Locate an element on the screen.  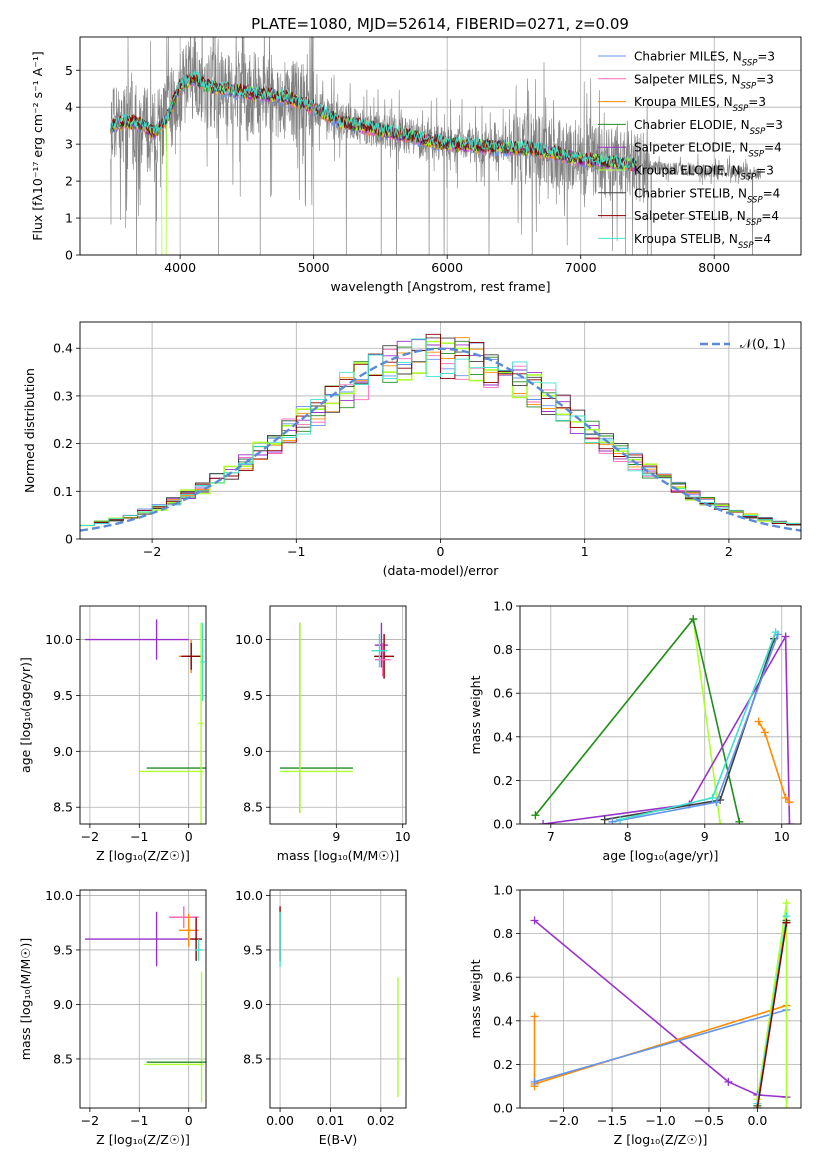
x-axis-label: (data-model)/error is located at coordinates (441, 570).